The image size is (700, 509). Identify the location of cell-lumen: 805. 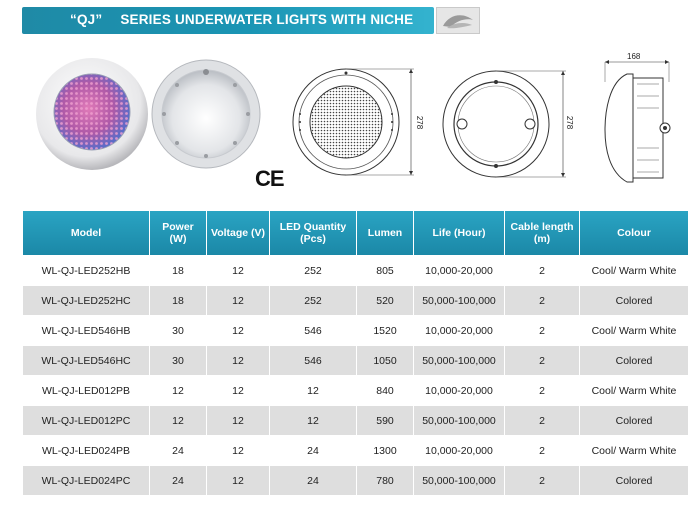
(385, 270).